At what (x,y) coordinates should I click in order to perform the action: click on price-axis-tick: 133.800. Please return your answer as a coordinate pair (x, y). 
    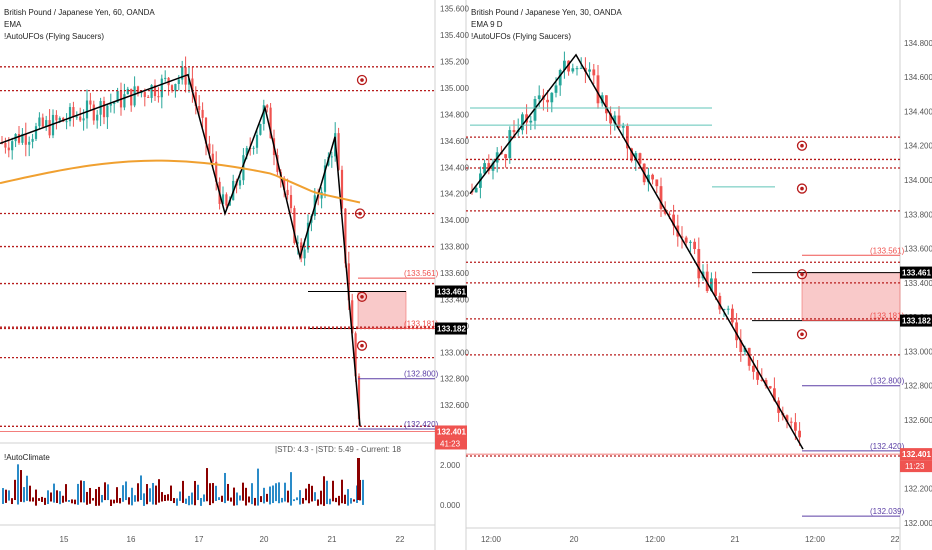
    Looking at the image, I should click on (454, 247).